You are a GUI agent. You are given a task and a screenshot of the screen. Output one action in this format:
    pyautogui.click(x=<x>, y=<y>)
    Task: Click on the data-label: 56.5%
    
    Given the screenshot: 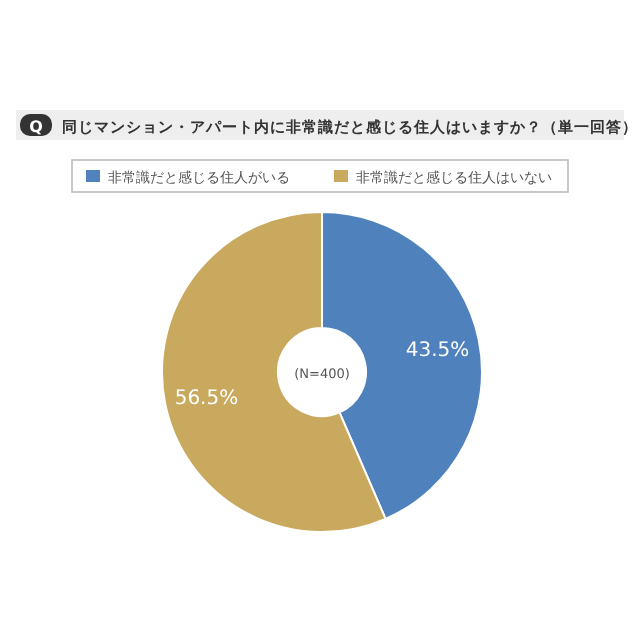 What is the action you would take?
    pyautogui.click(x=206, y=398)
    